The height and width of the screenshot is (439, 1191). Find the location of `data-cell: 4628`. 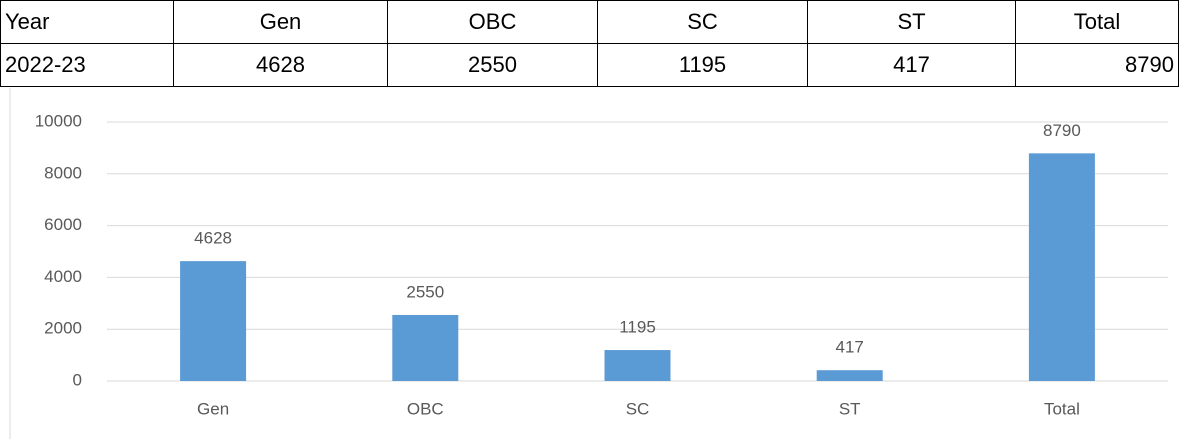

data-cell: 4628 is located at coordinates (280, 65).